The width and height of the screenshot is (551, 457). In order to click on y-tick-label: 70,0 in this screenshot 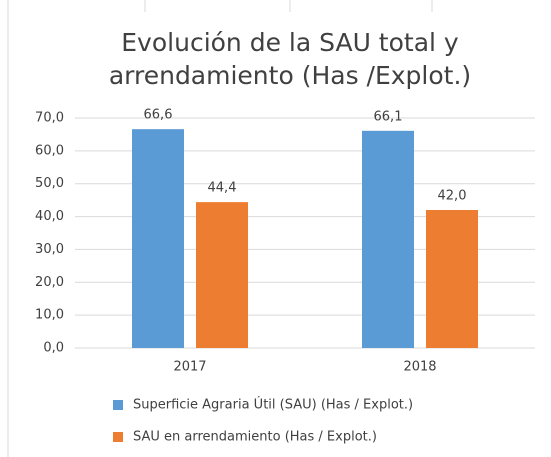, I will do `click(49, 118)`.